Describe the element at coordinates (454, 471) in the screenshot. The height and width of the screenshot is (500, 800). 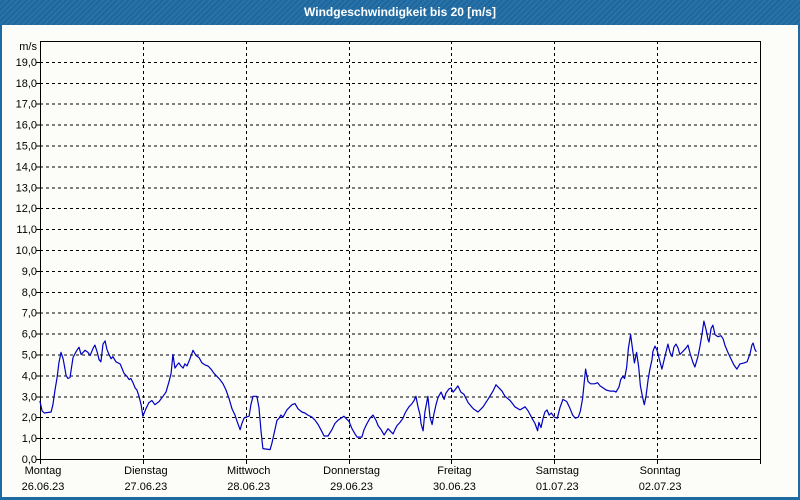
I see `x-axis-day-label: Freitag` at that location.